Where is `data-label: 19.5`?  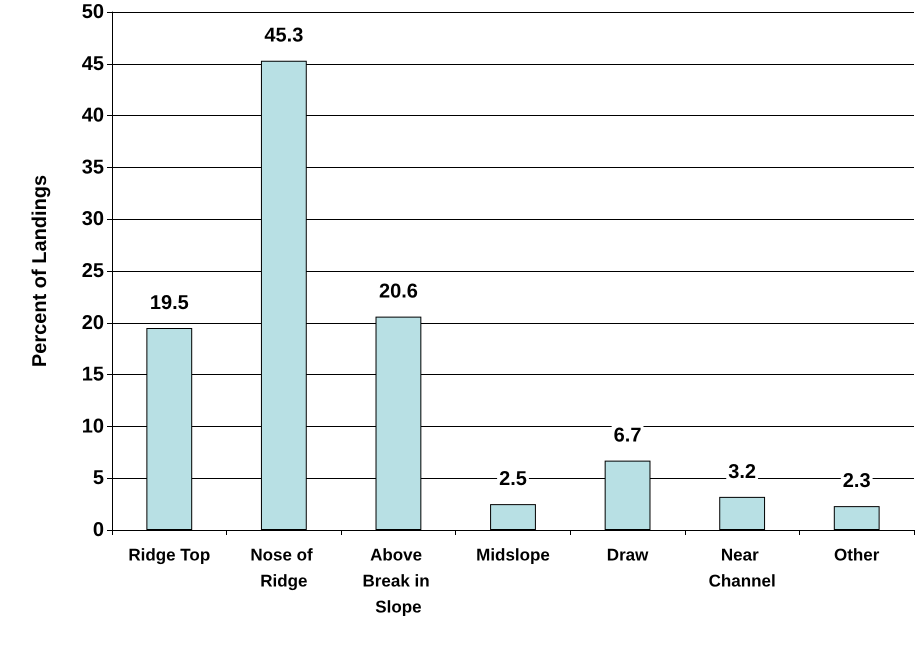 data-label: 19.5 is located at coordinates (169, 303).